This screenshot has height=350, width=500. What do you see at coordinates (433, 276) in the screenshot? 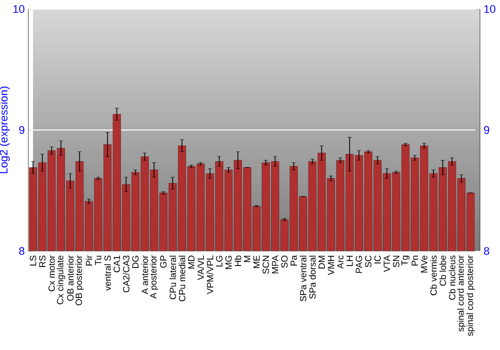
I see `x-tick-label: Cb vermis` at bounding box center [433, 276].